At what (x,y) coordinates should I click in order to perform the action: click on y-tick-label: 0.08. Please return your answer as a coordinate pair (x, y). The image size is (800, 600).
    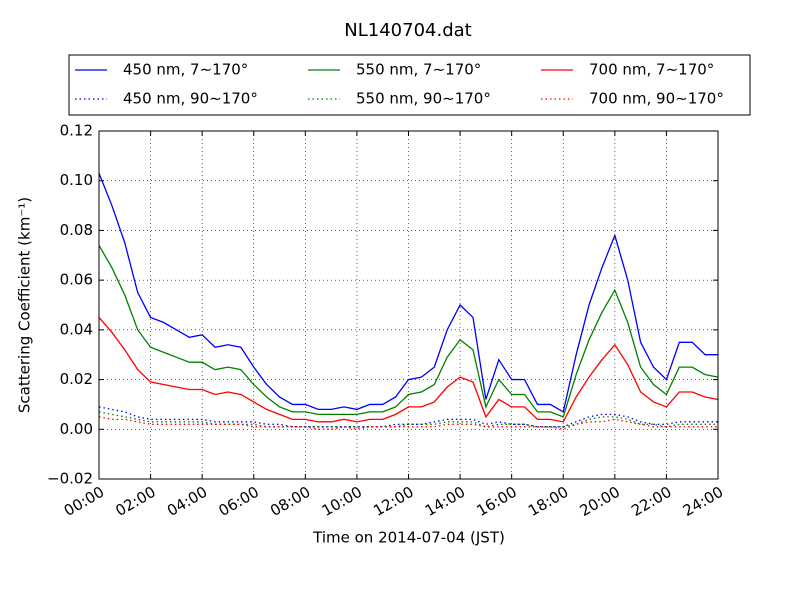
    Looking at the image, I should click on (76, 230).